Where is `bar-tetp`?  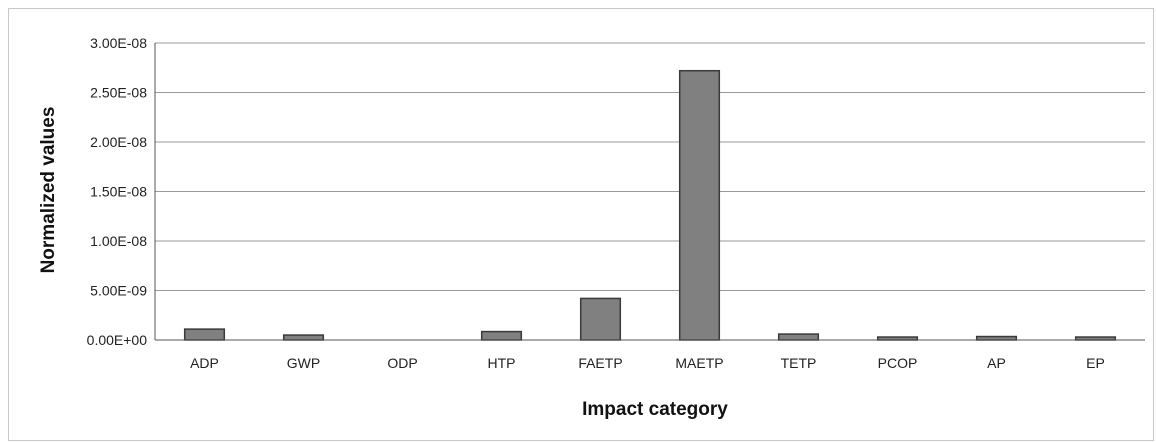
bar-tetp is located at coordinates (798, 337).